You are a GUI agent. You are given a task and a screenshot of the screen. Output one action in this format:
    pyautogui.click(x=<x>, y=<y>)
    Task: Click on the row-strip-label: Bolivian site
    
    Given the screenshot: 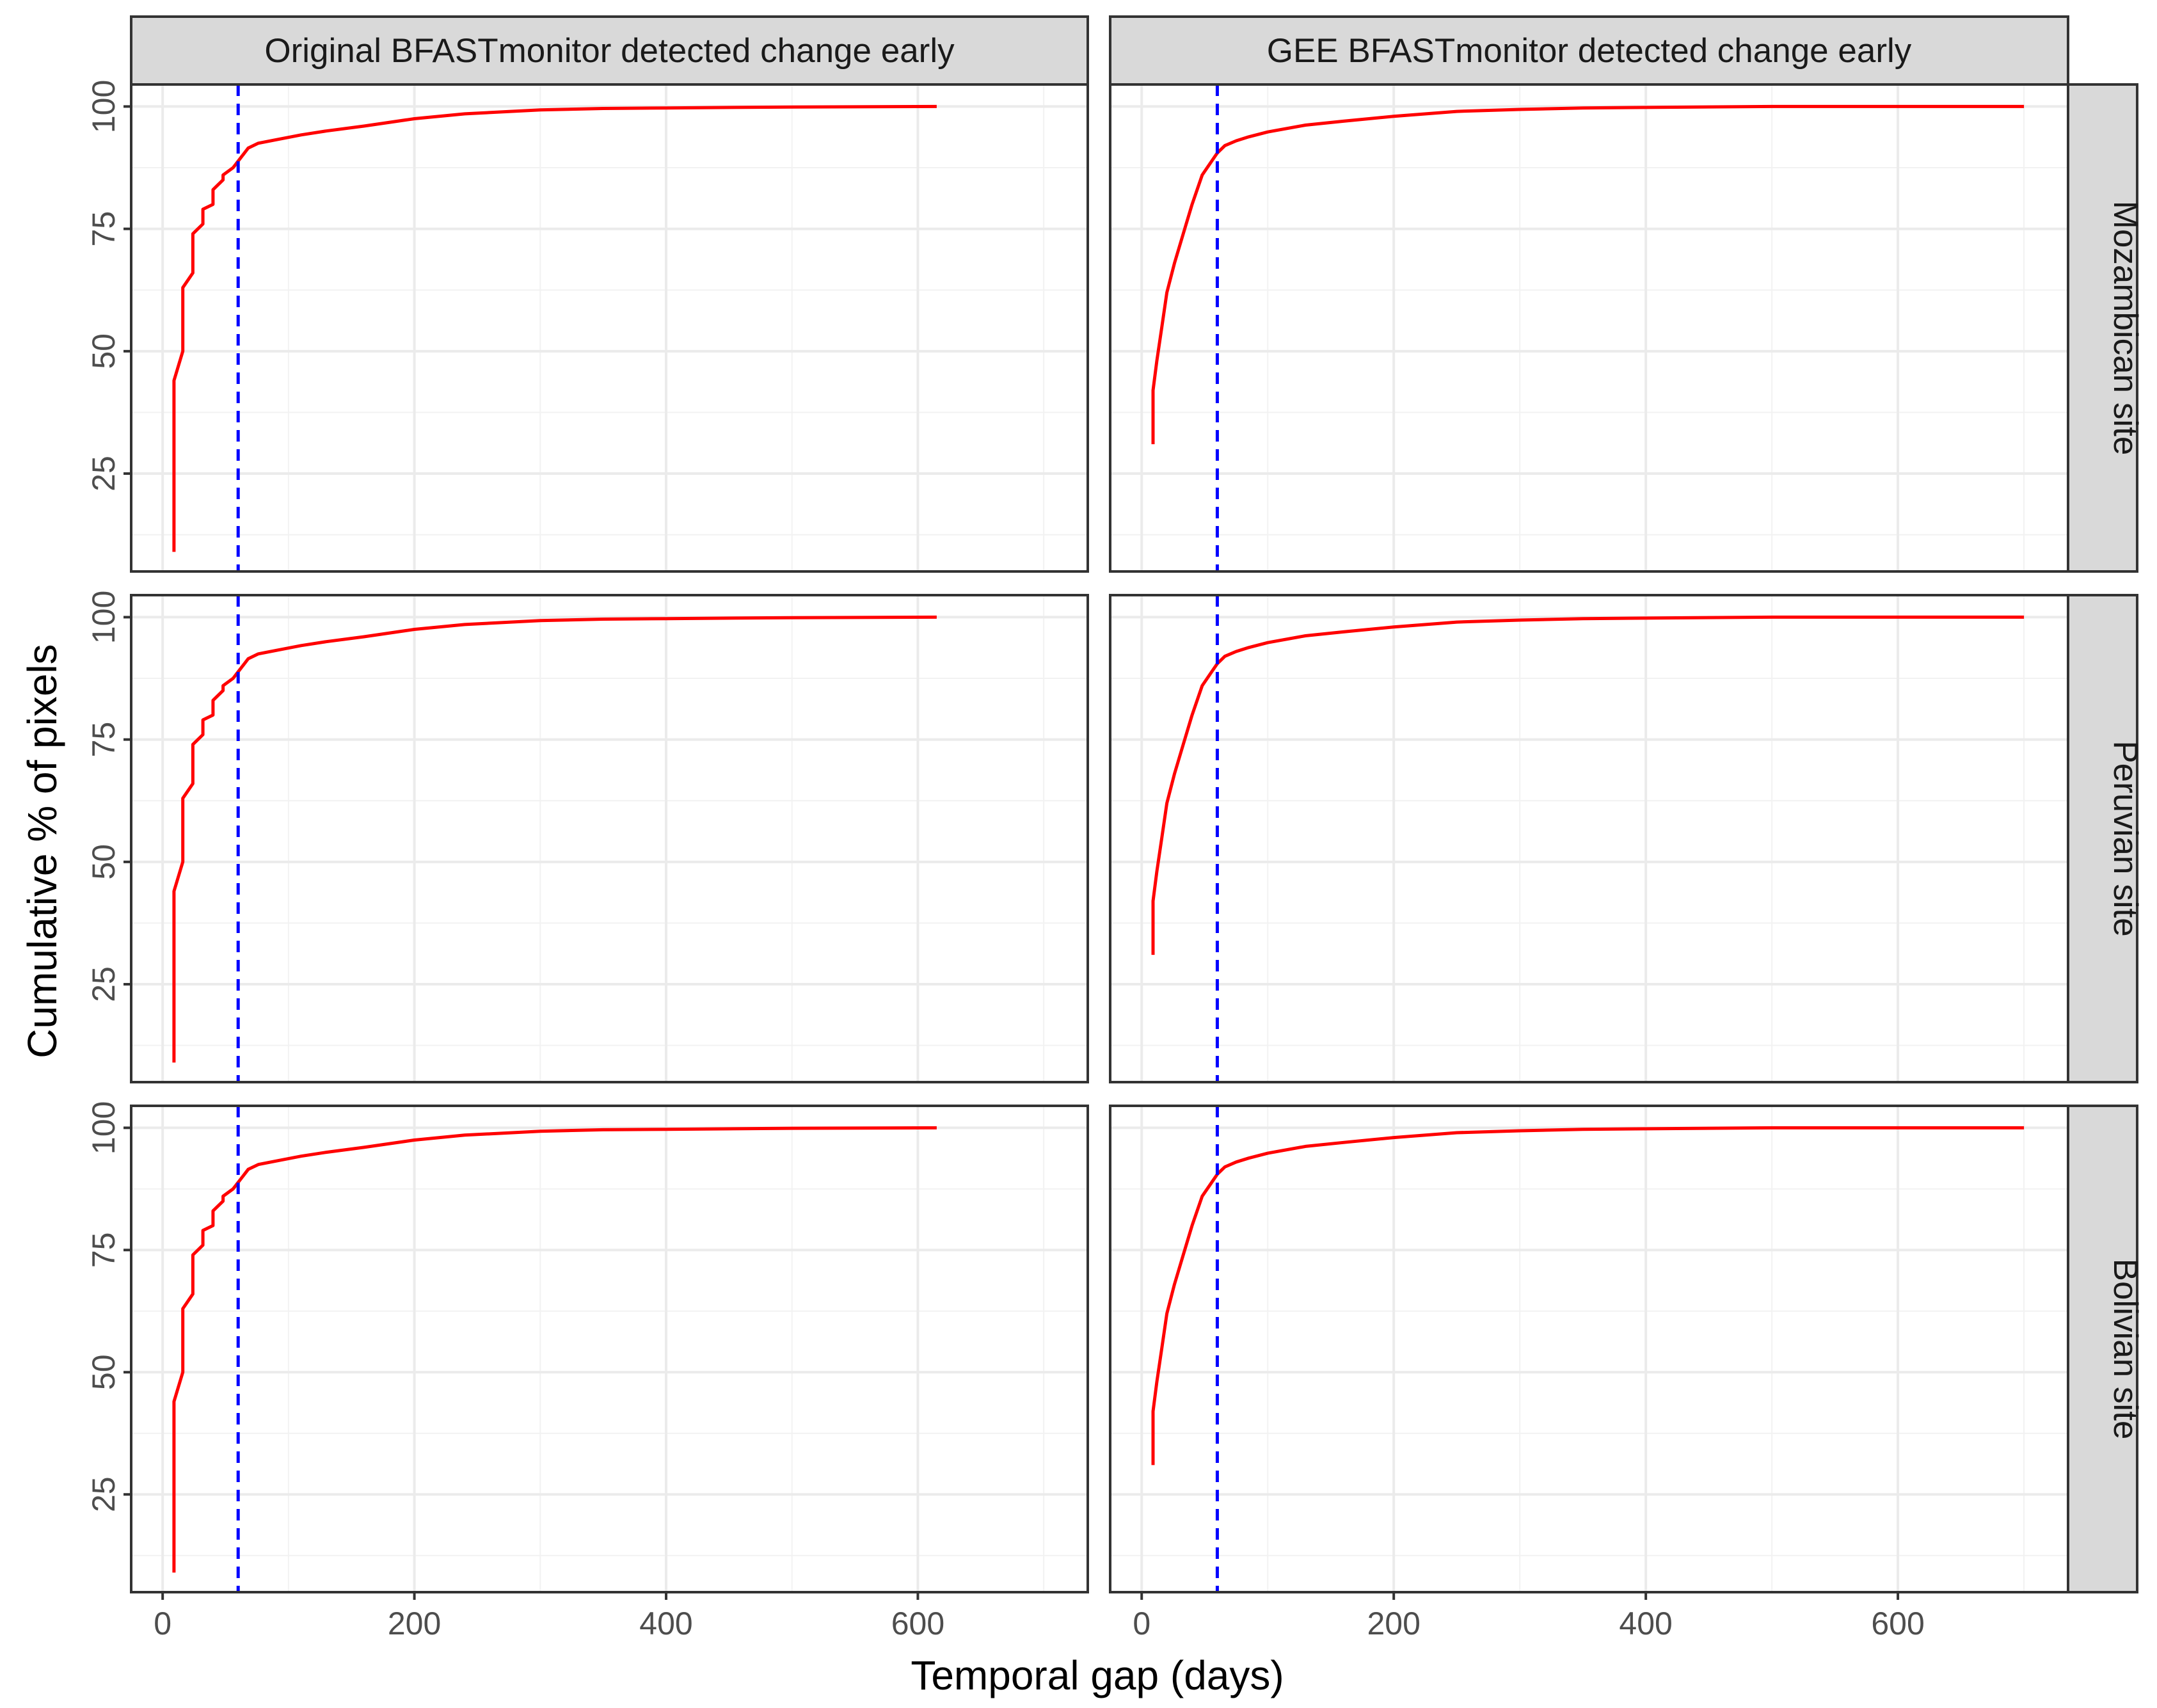 What is the action you would take?
    pyautogui.click(x=2125, y=1349)
    